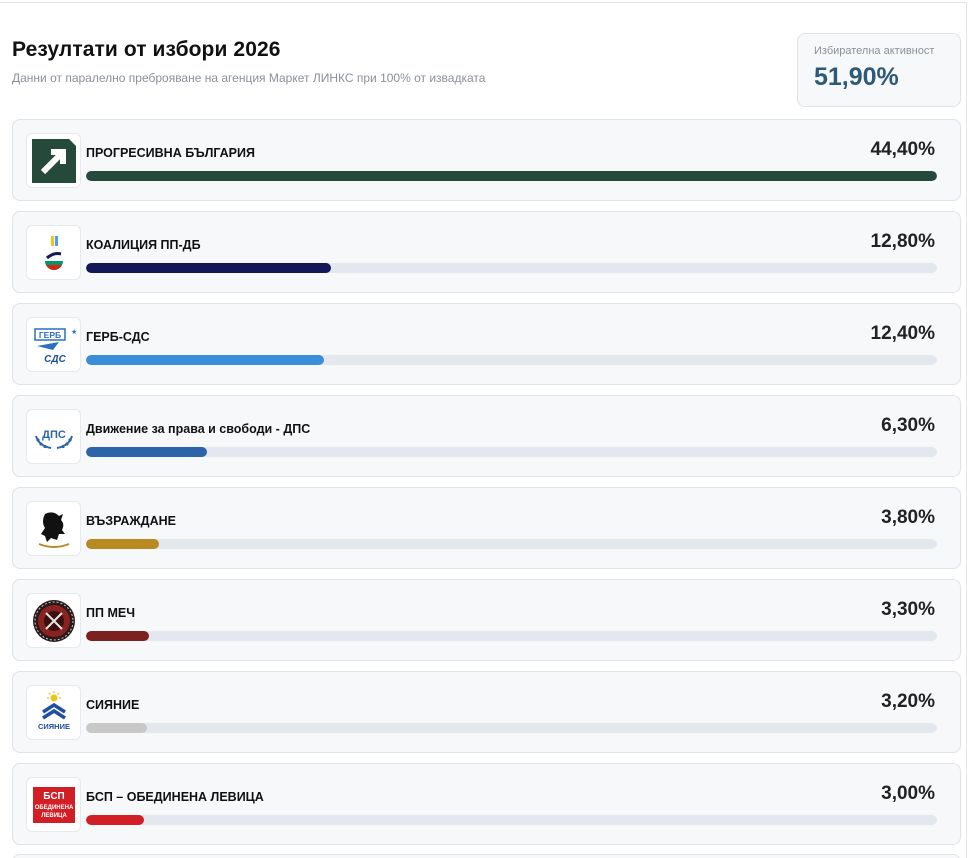 The height and width of the screenshot is (858, 979). Describe the element at coordinates (856, 77) in the screenshot. I see `turnout-value: 51,90%` at that location.